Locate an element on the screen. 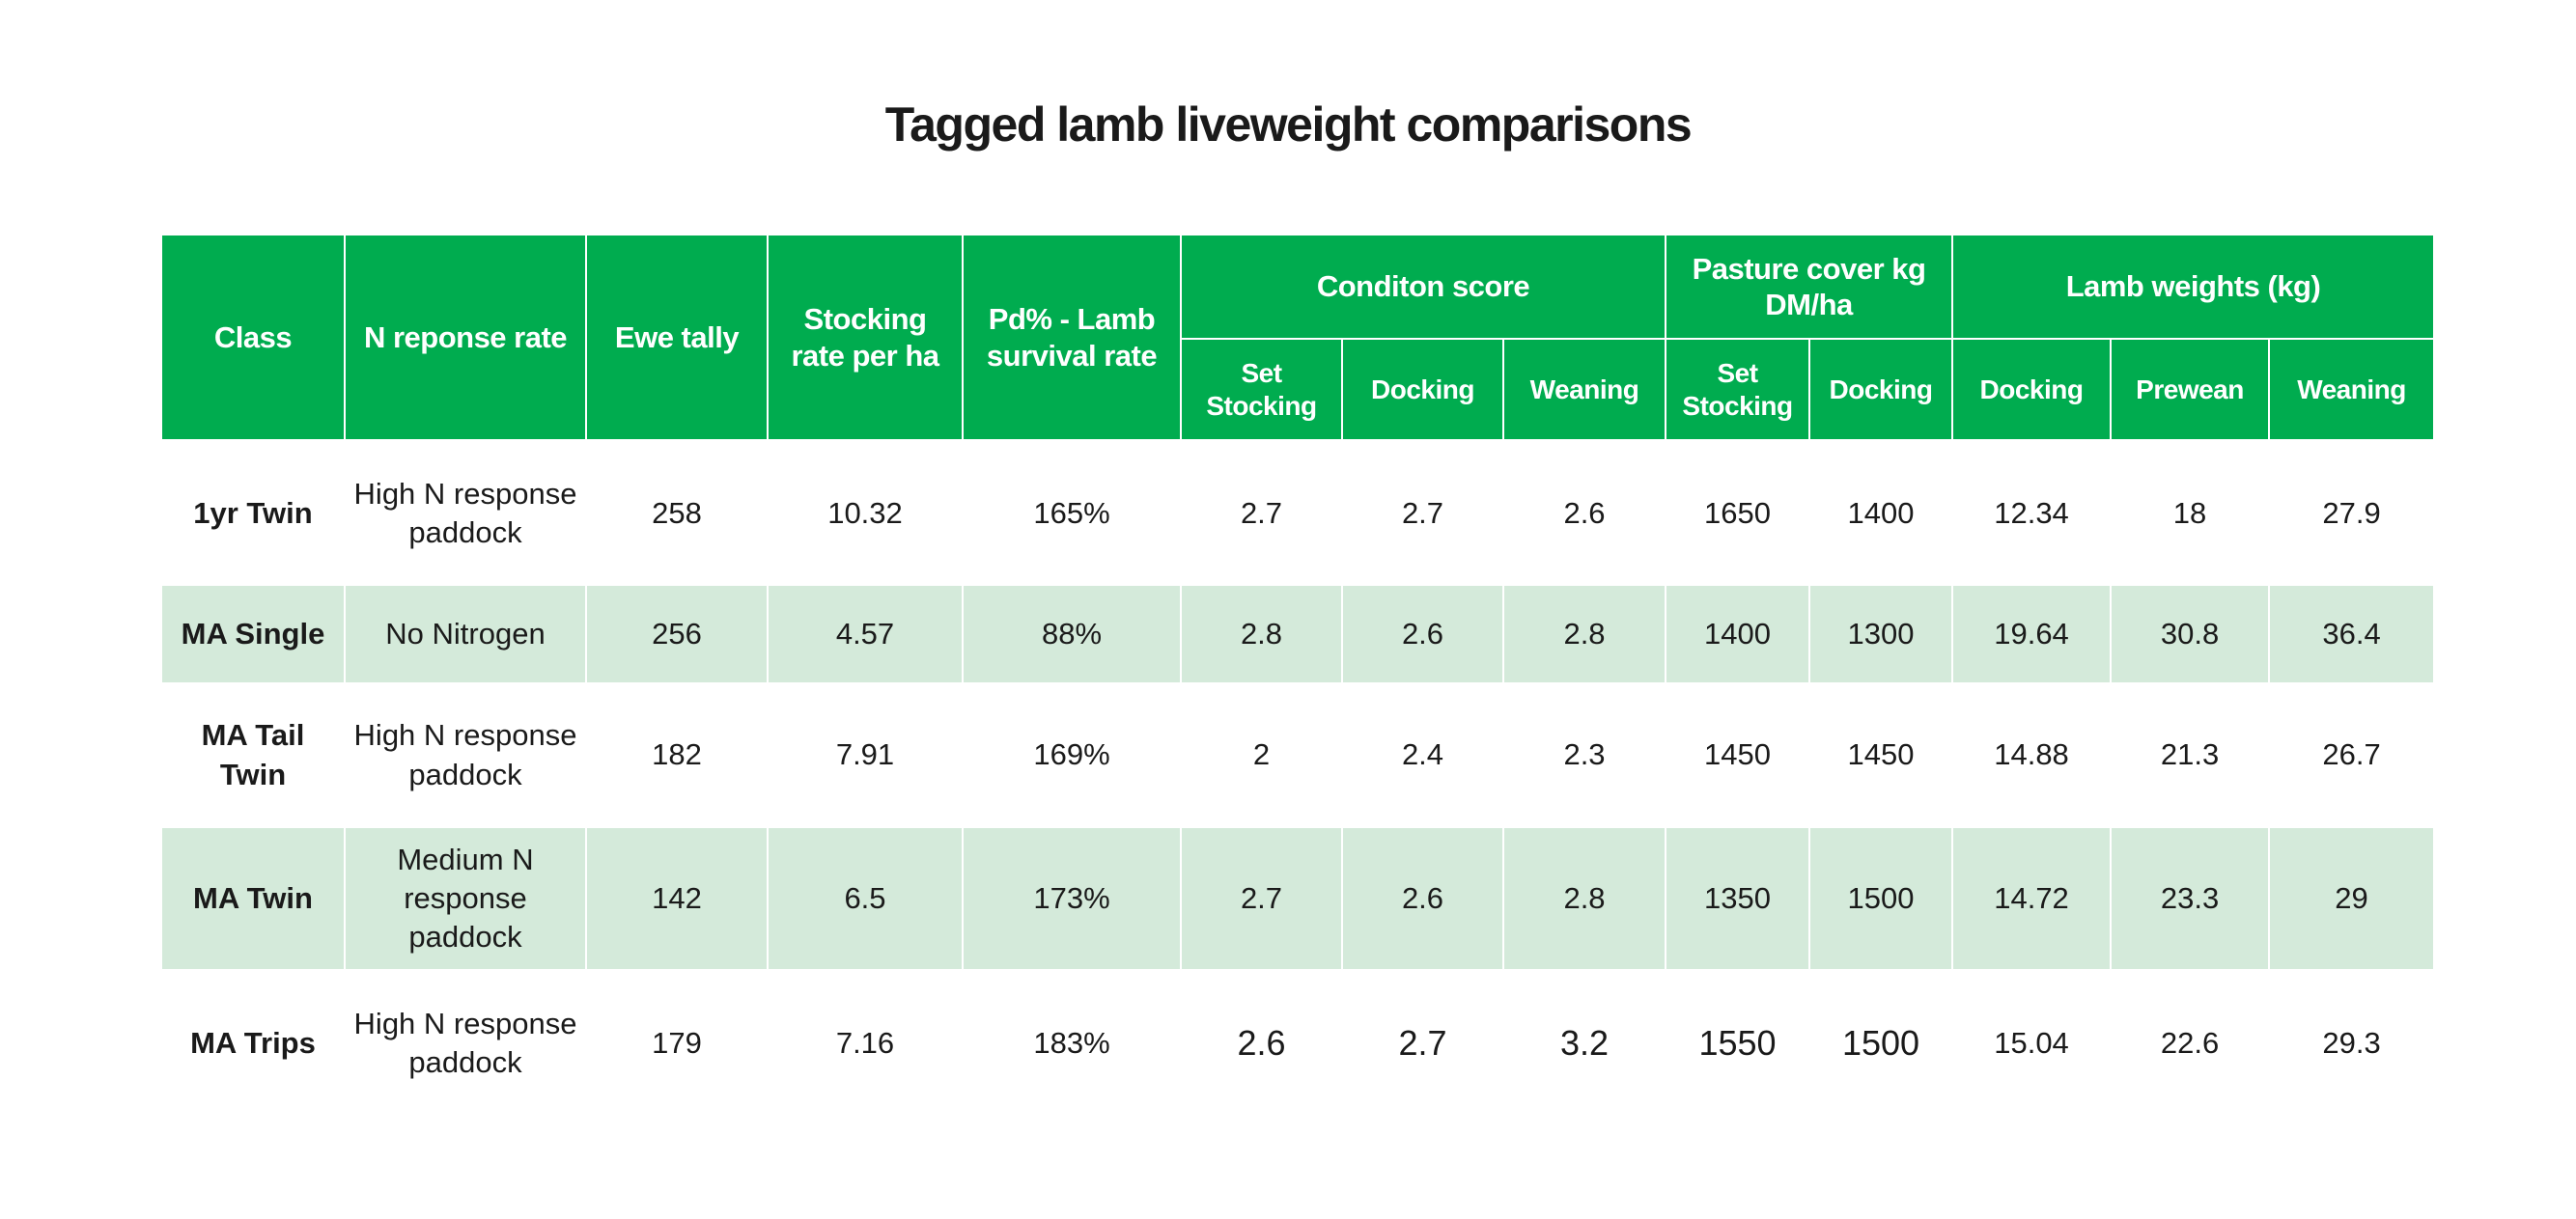 This screenshot has width=2576, height=1219. cell-lw-prewean: 18 is located at coordinates (2191, 513).